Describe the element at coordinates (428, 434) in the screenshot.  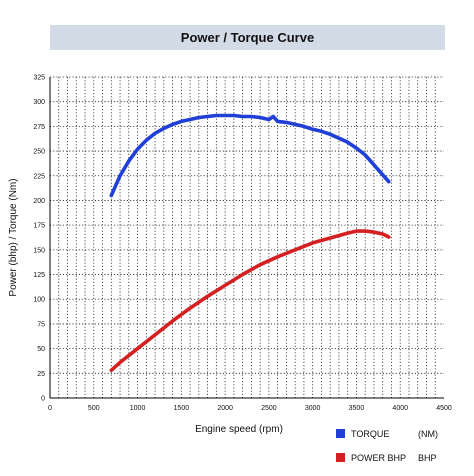
I see `legend-entry-unit: (NM)` at that location.